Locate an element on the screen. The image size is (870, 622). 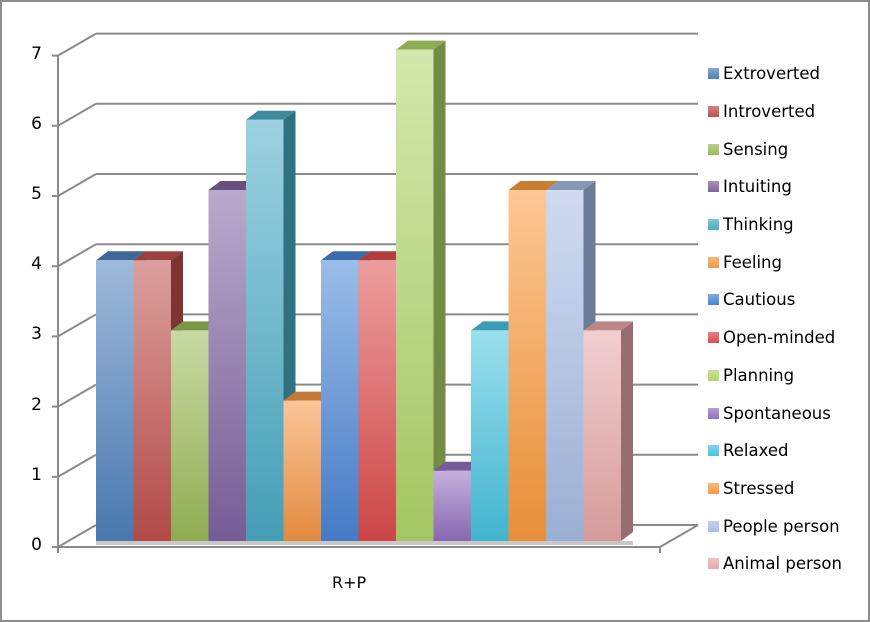
legend-label: Thinking is located at coordinates (758, 225).